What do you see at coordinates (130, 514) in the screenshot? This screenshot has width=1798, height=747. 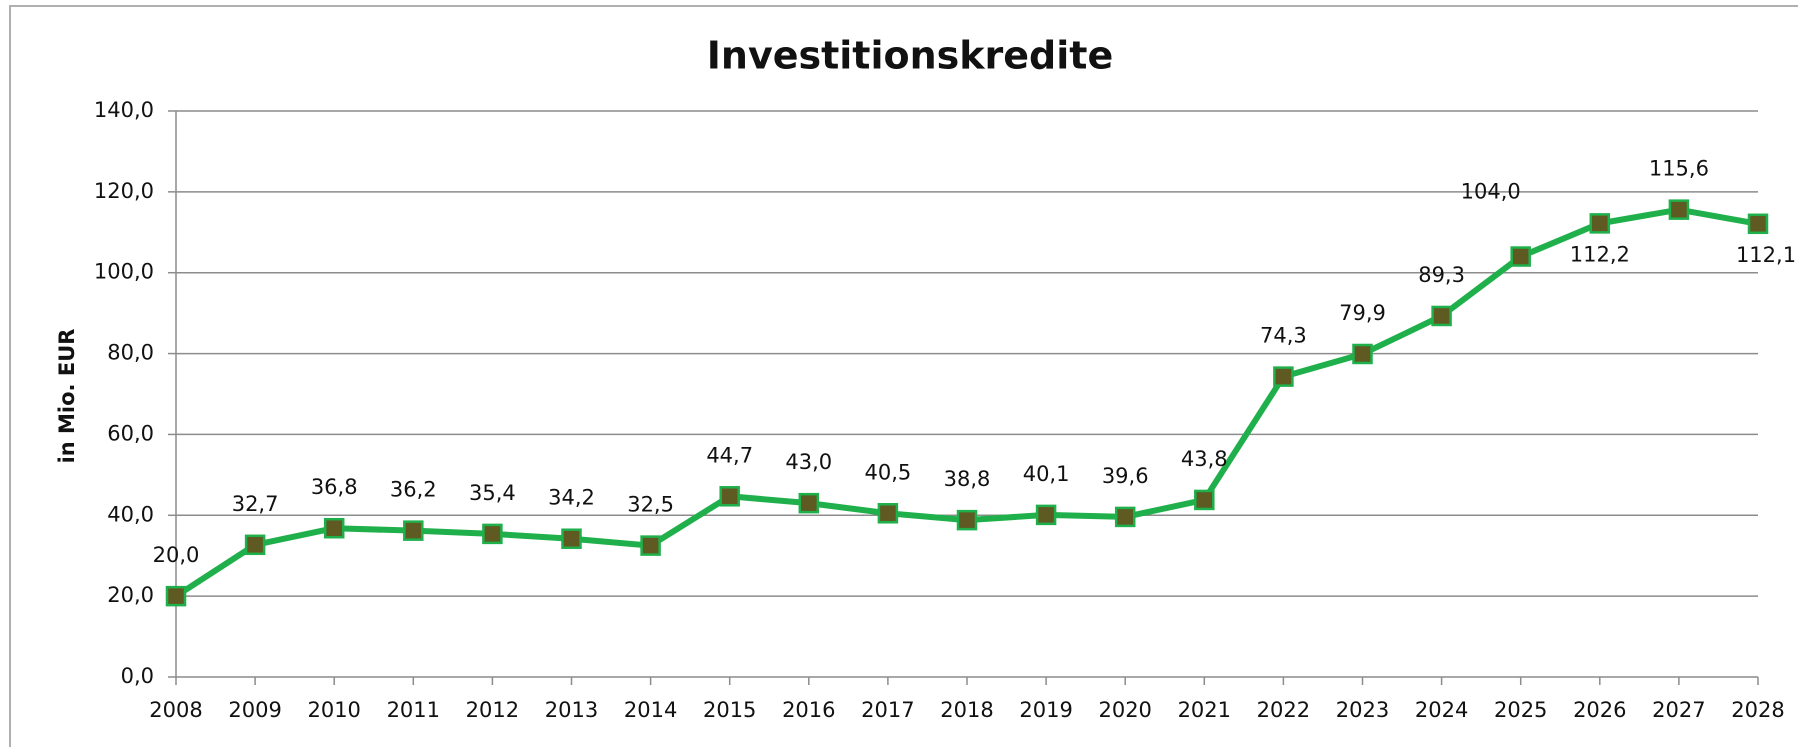 I see `y-tick-label: 40,0` at bounding box center [130, 514].